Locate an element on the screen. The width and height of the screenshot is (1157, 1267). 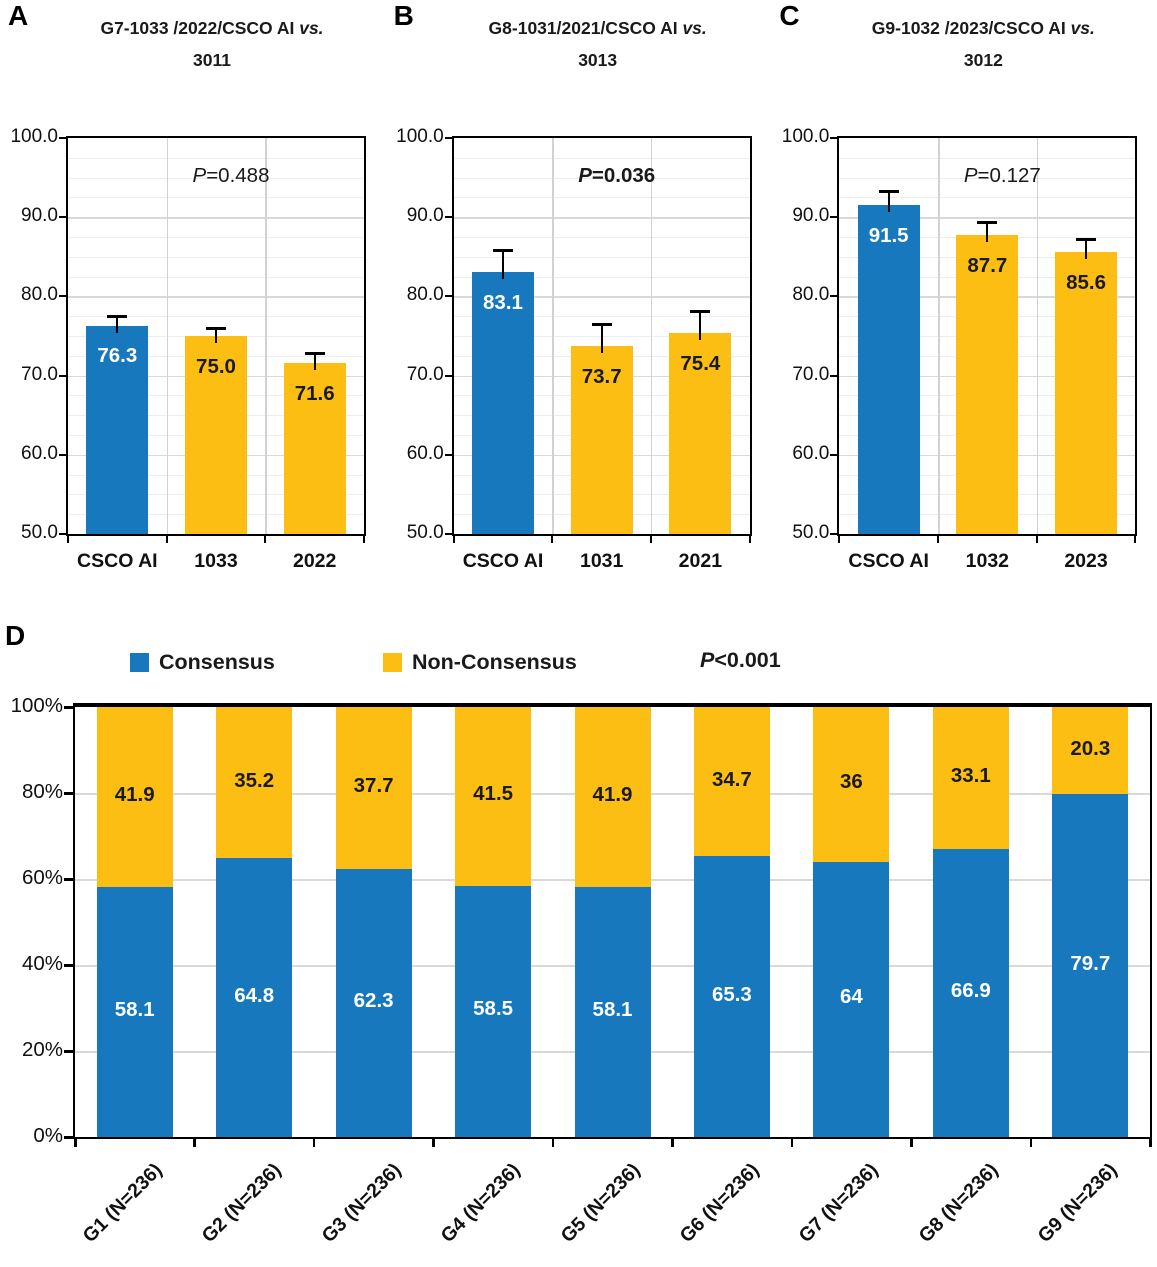
gridline-major is located at coordinates (987, 218).